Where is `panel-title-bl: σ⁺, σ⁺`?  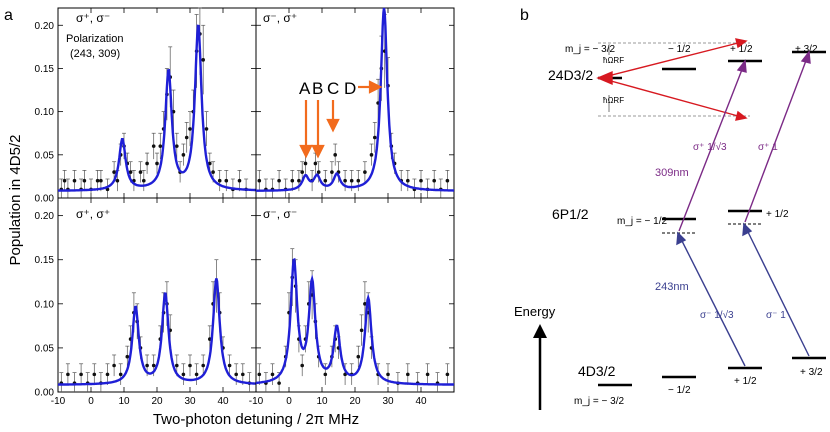
panel-title-bl: σ⁺, σ⁺ is located at coordinates (93, 214).